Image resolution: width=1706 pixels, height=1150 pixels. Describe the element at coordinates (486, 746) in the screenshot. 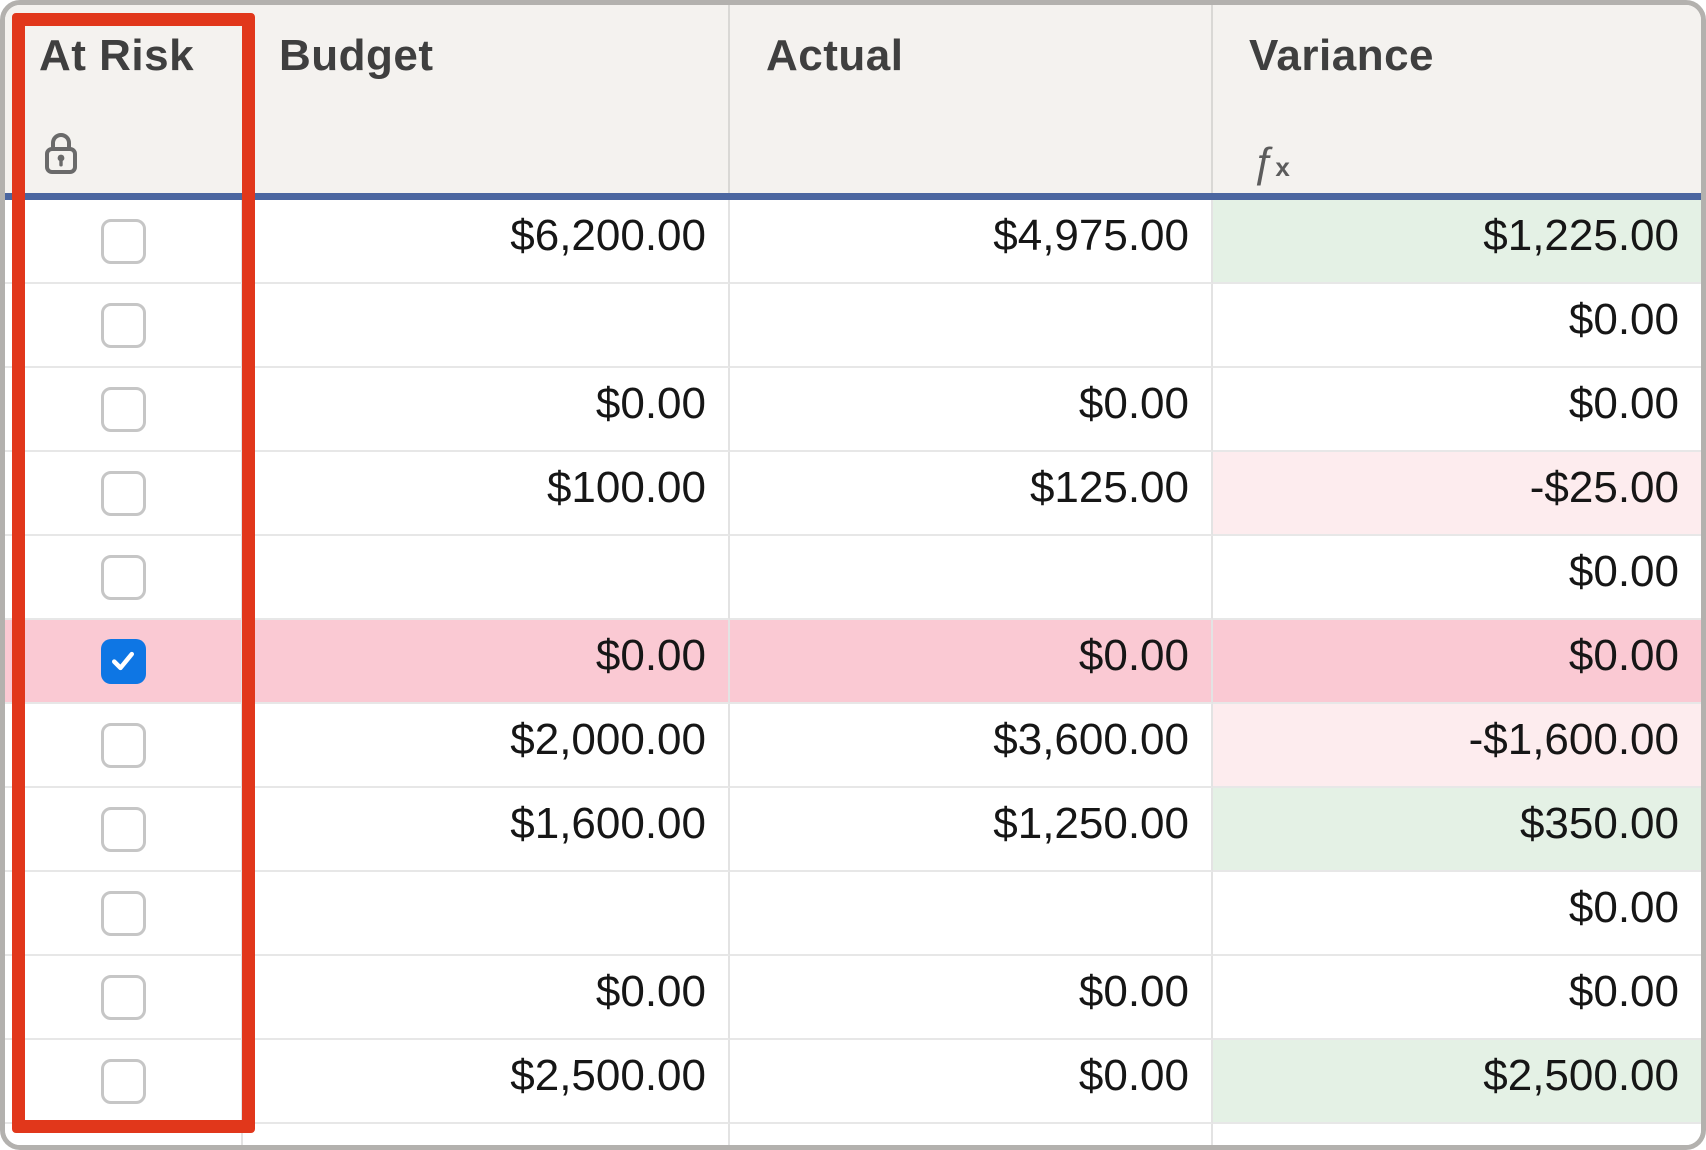

I see `budget-cell: $2,000.00` at that location.